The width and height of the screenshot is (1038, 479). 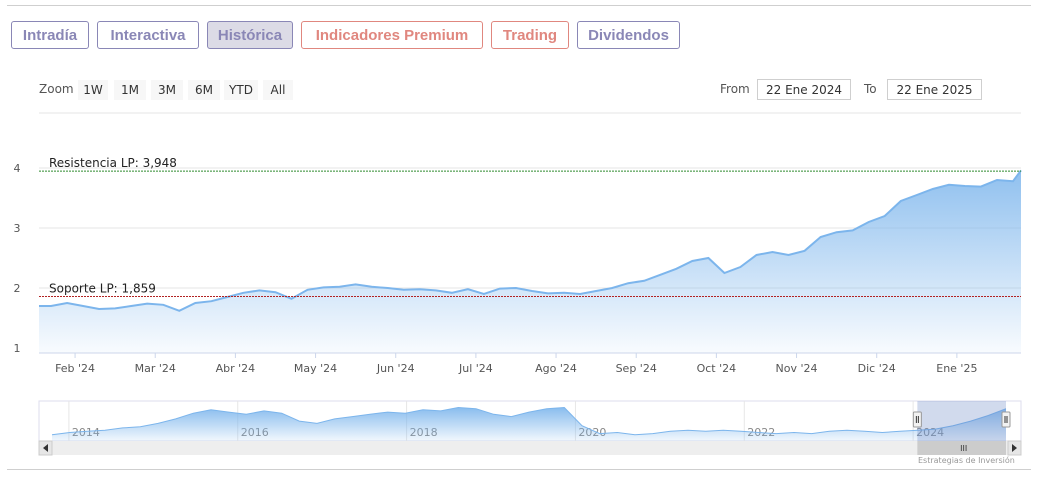 What do you see at coordinates (519, 469) in the screenshot?
I see `bottom-divider` at bounding box center [519, 469].